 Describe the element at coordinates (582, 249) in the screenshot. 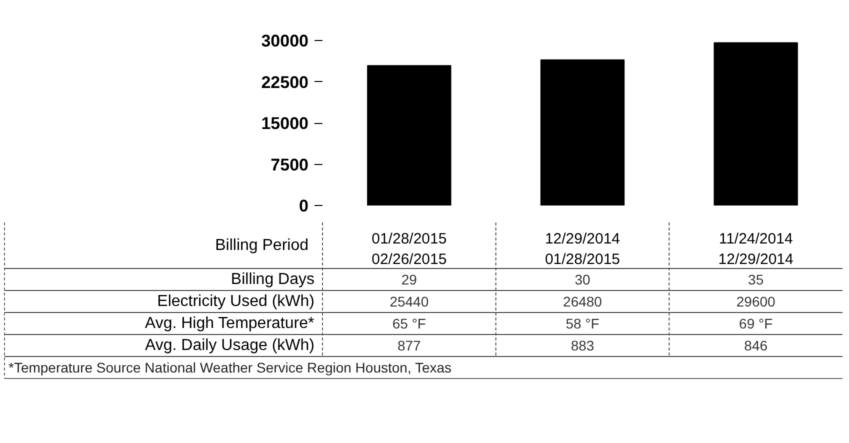

I see `x-tick-label: 12/29/2014 01/28/2015` at that location.